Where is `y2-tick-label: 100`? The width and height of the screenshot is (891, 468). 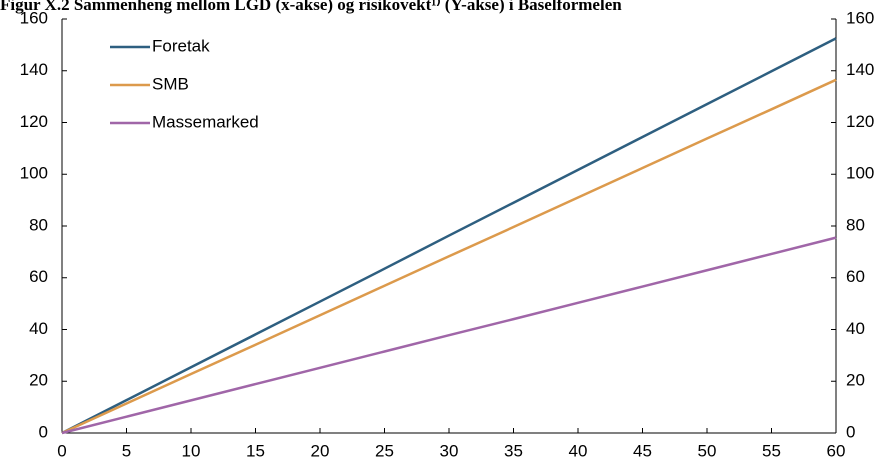
y2-tick-label: 100 is located at coordinates (860, 173).